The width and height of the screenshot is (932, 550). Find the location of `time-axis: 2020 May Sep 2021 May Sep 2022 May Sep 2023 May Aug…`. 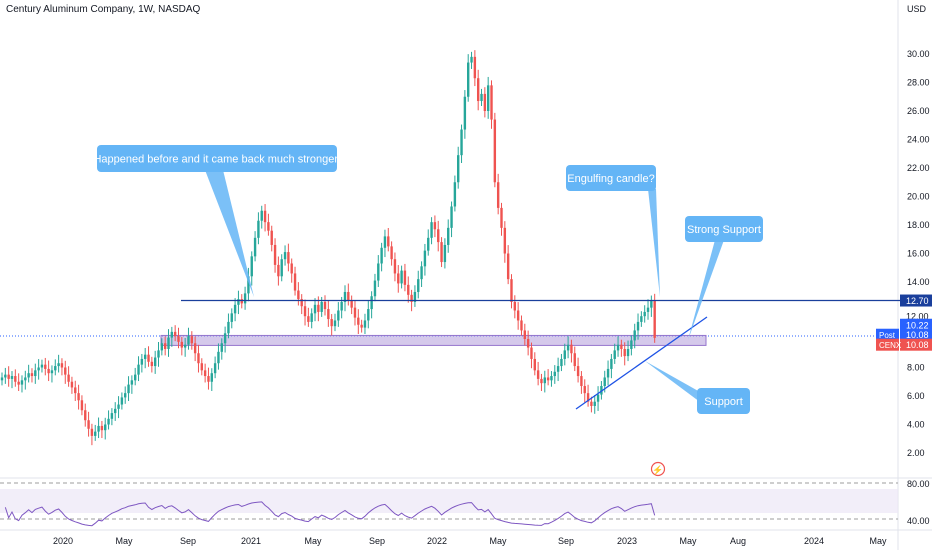

time-axis: 2020 May Sep 2021 May Sep 2022 May Sep 2023 May Aug… is located at coordinates (470, 541).